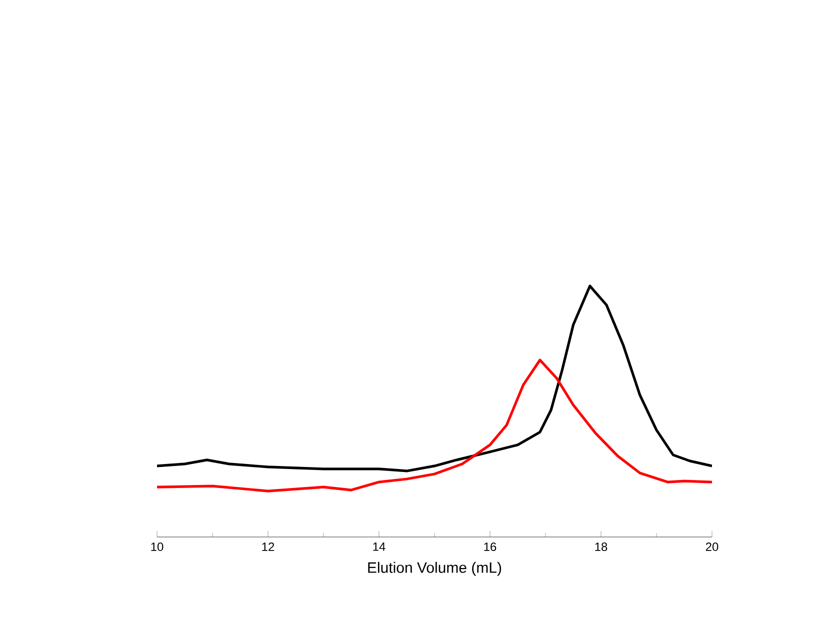 This screenshot has height=634, width=814. I want to click on x-axis-title: Elution Volume (mL), so click(435, 569).